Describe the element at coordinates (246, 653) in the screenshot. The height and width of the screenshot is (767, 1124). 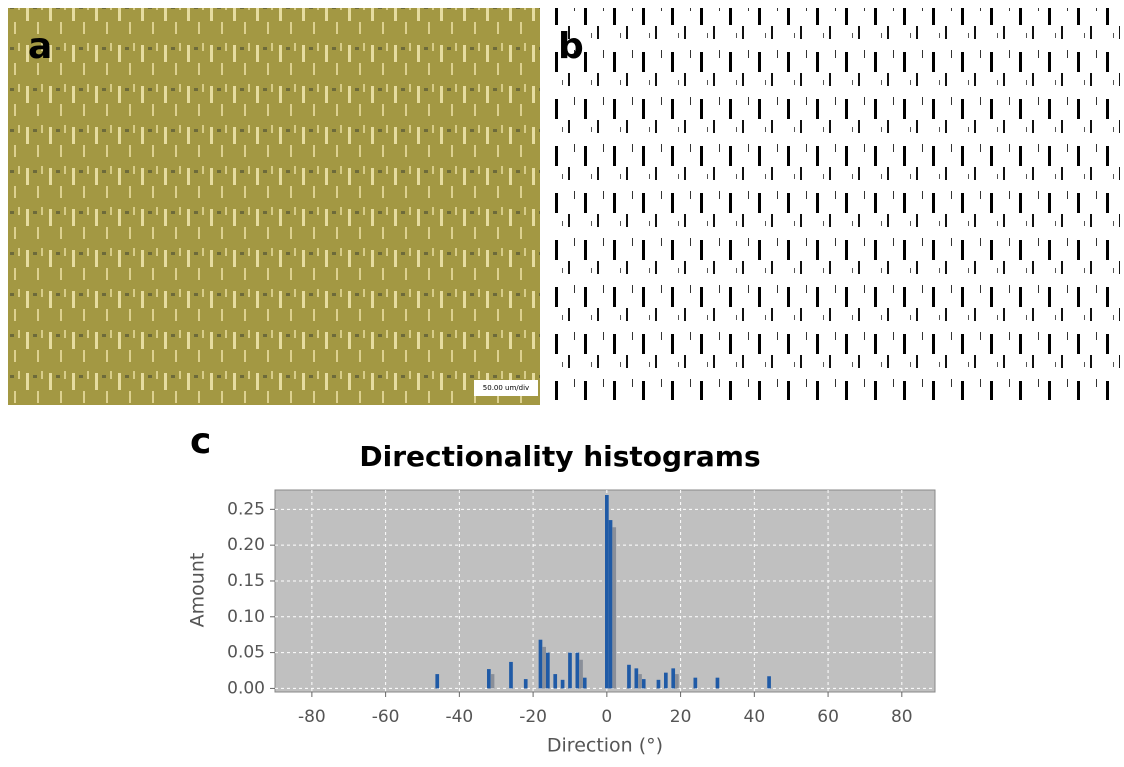
I see `y-tick-label: 0.05` at that location.